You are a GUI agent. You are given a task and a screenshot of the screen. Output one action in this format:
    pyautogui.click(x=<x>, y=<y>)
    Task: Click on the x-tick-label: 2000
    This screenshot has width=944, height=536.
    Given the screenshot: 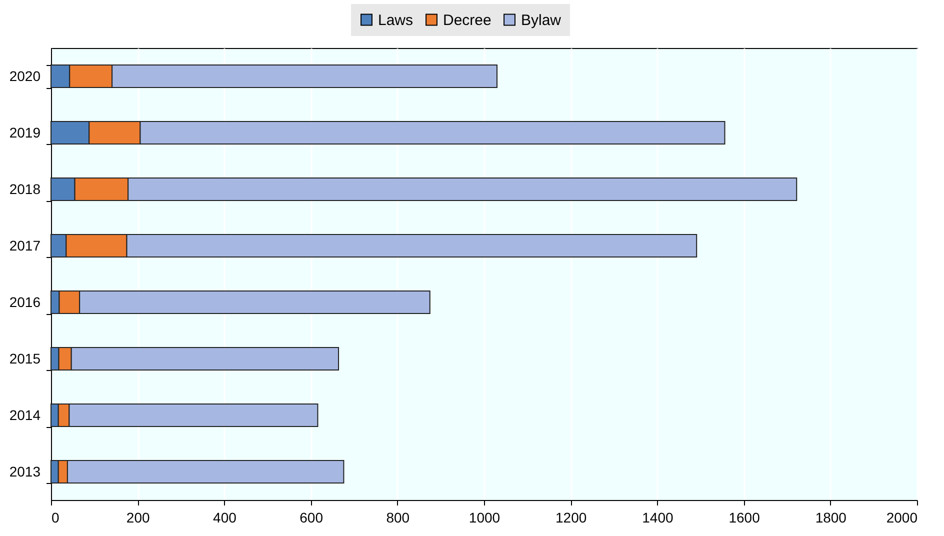 What is the action you would take?
    pyautogui.click(x=902, y=518)
    